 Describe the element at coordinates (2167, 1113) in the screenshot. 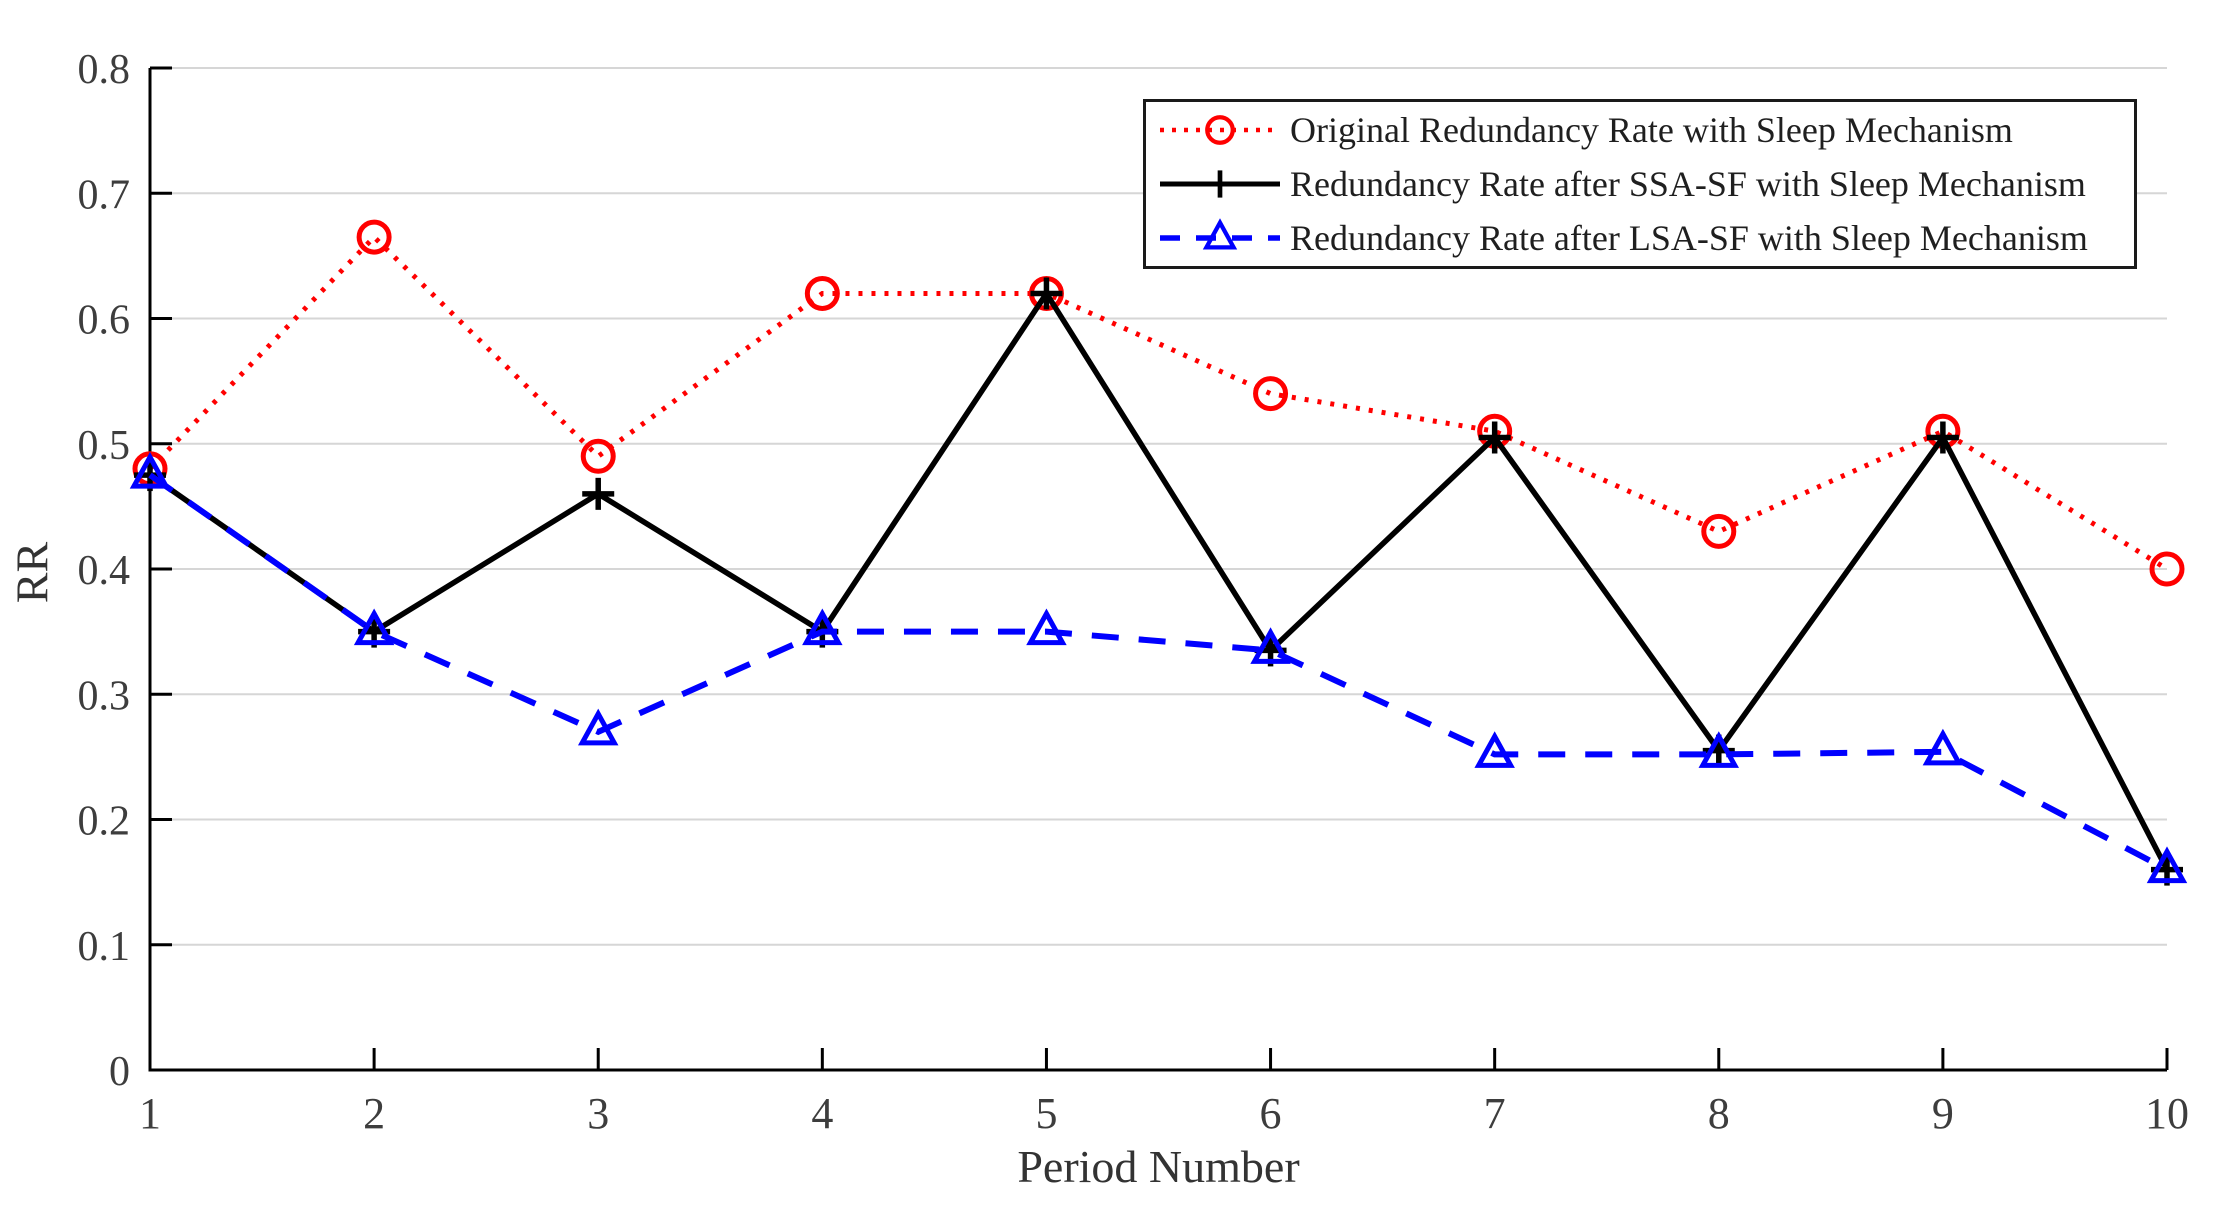

I see `x-tick-label: 10` at that location.